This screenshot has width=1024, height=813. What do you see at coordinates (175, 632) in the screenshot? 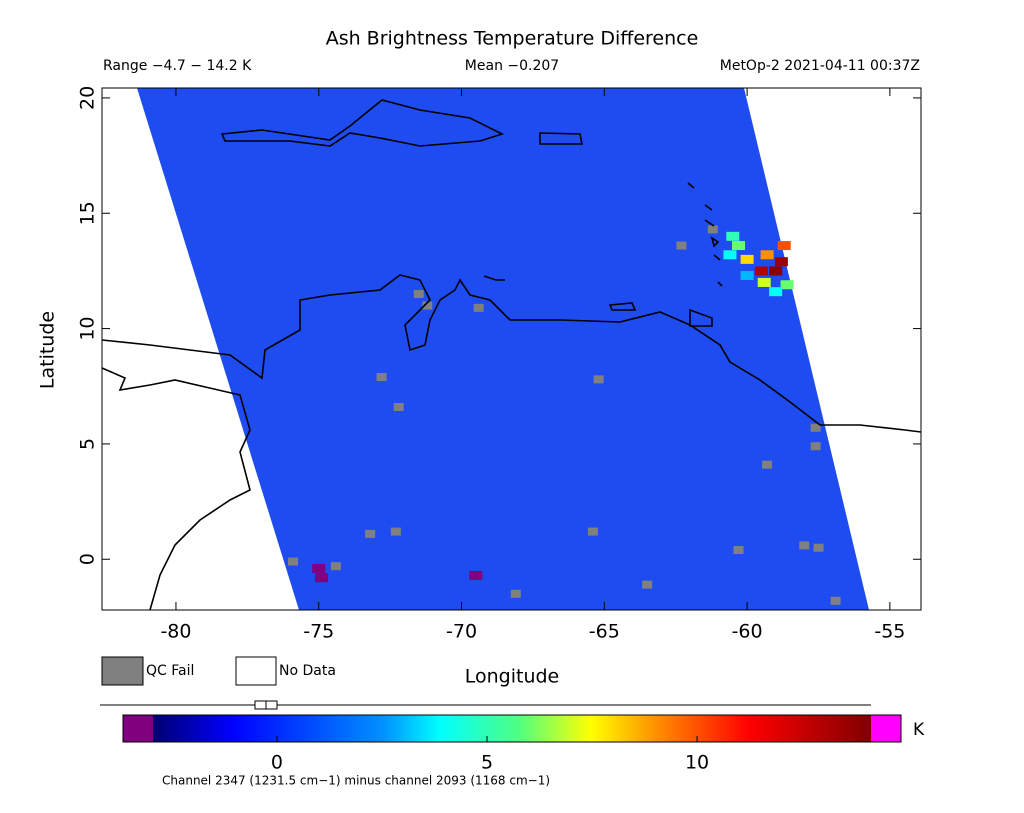
I see `x-tick-label: -80` at bounding box center [175, 632].